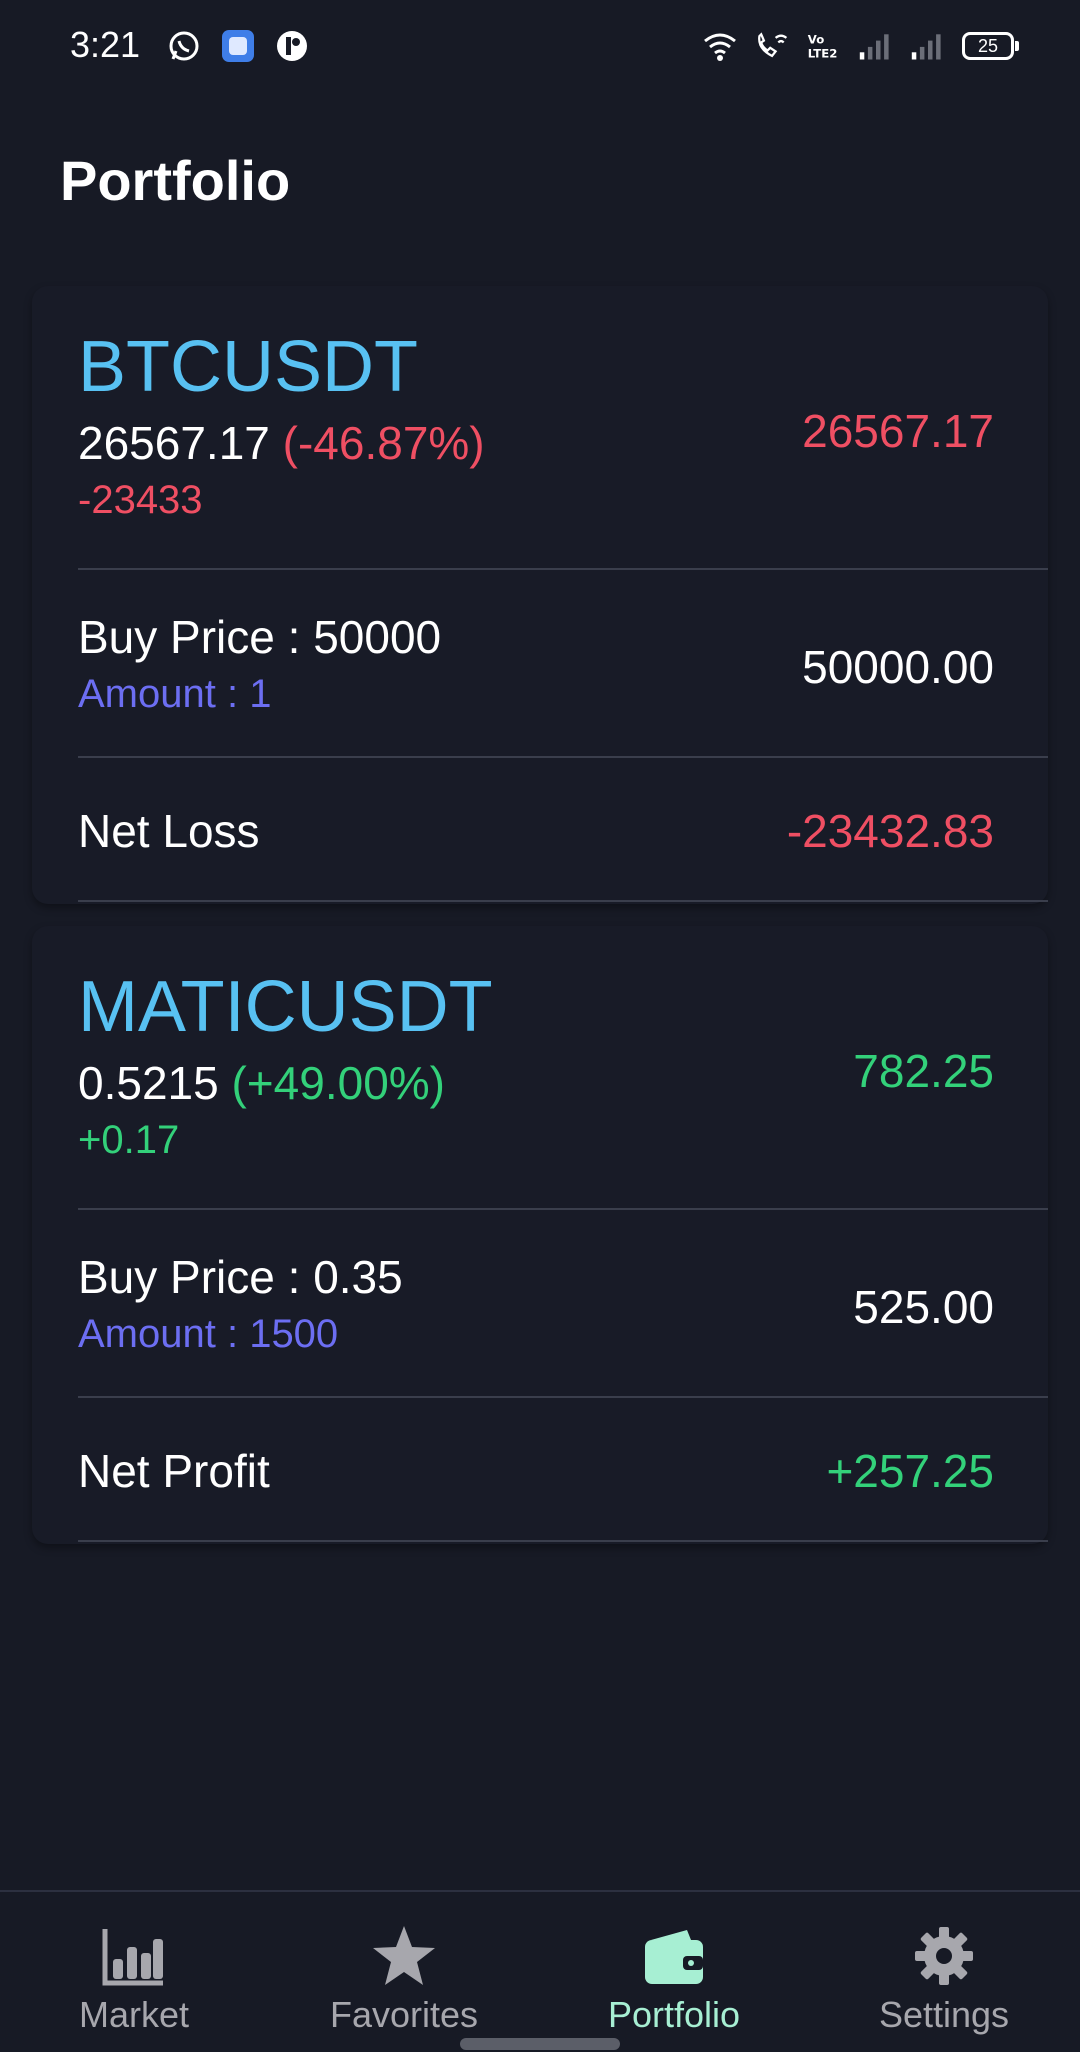  What do you see at coordinates (540, 1971) in the screenshot?
I see `bottom-nav: Market Favorites Portfolio` at bounding box center [540, 1971].